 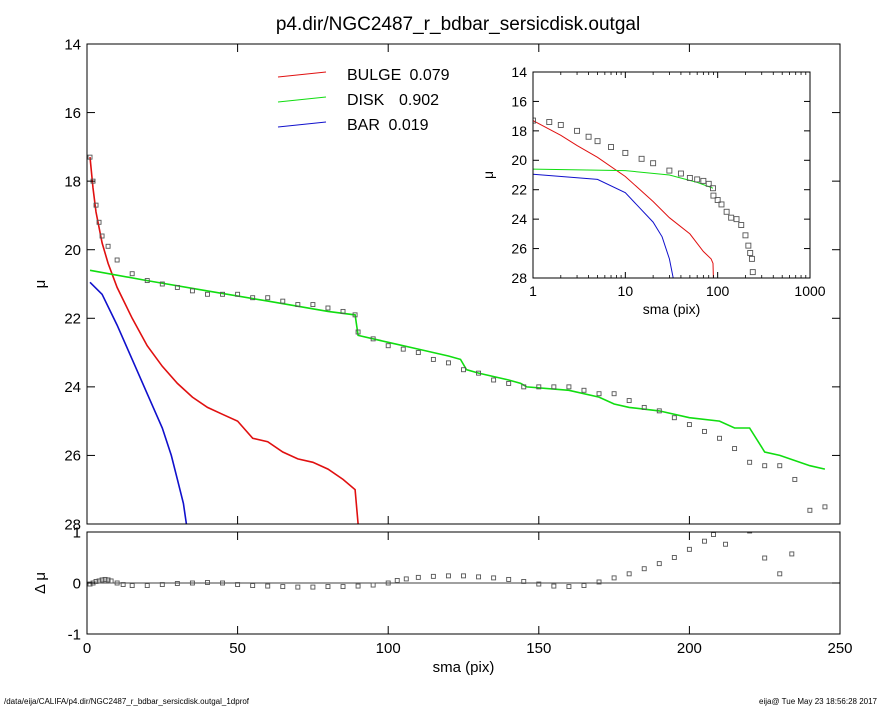 What do you see at coordinates (689, 648) in the screenshot?
I see `x-tick-label: 200` at bounding box center [689, 648].